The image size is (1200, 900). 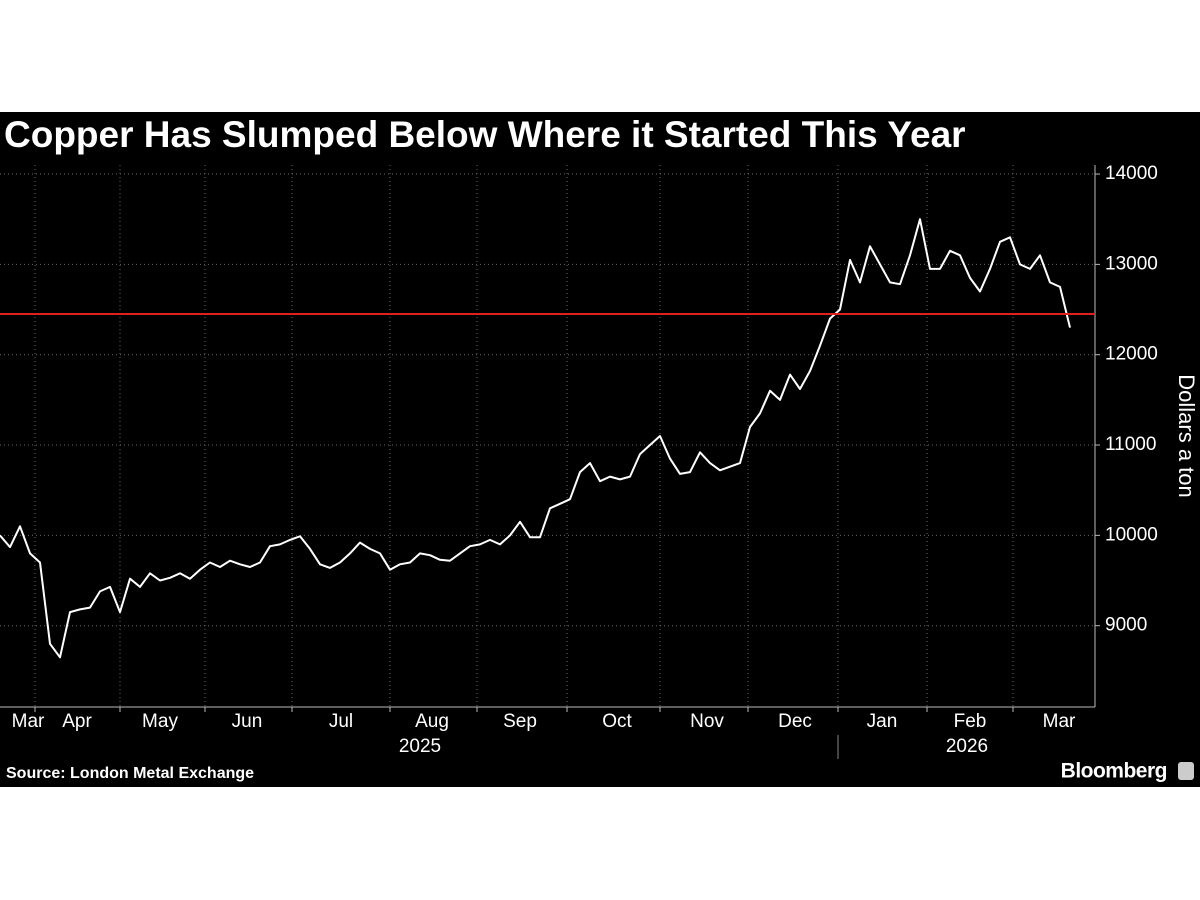 I want to click on y-tick-label: 11000, so click(x=1130, y=444).